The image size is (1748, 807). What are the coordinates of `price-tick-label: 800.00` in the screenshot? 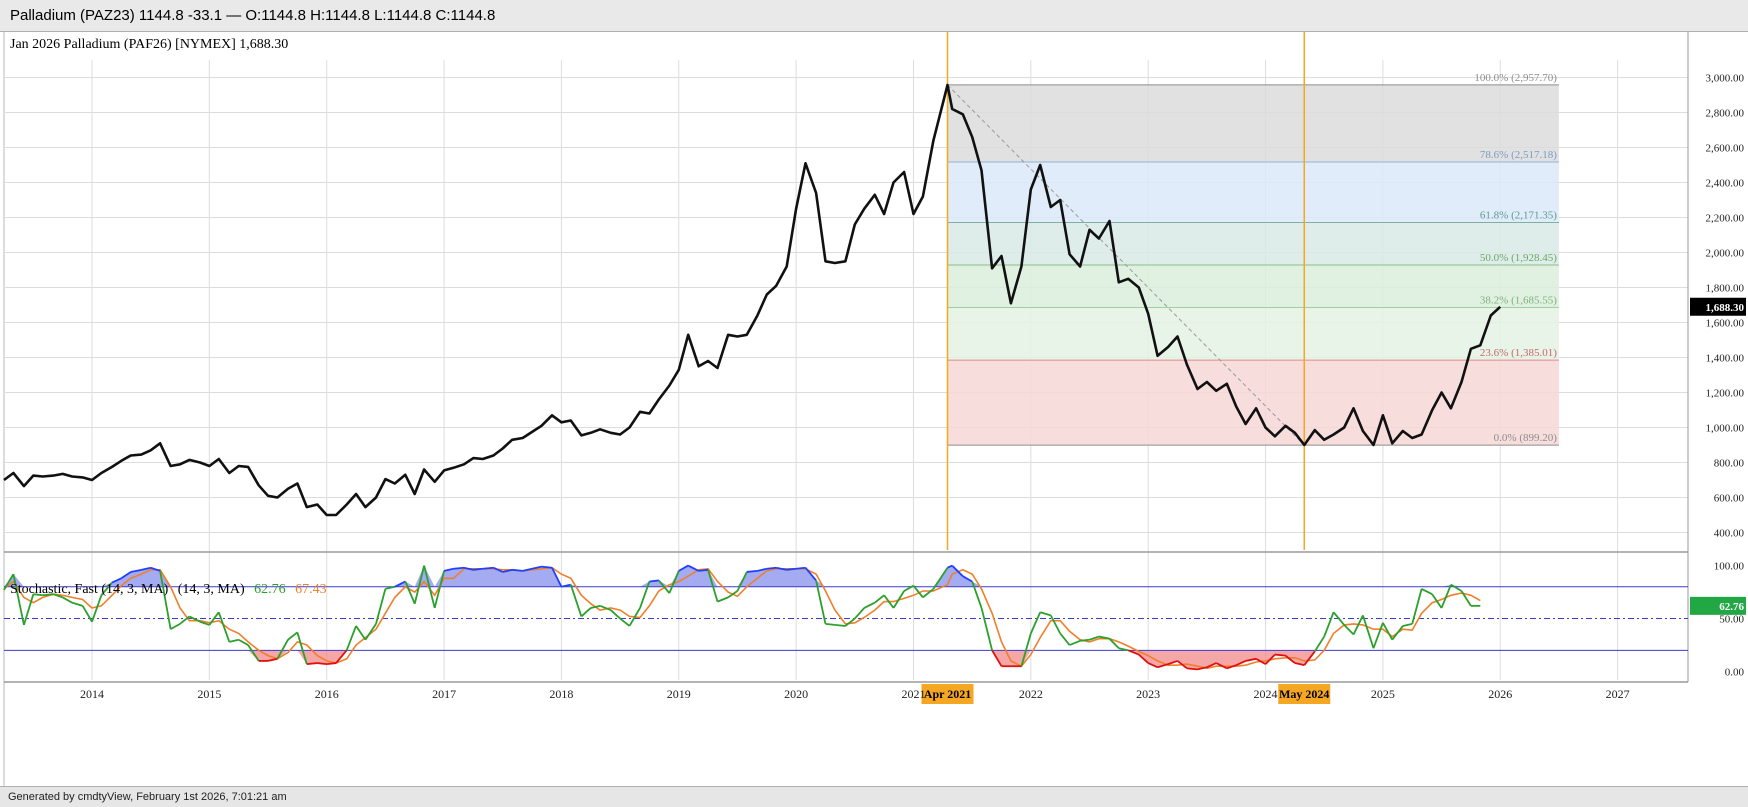 It's located at (1729, 464).